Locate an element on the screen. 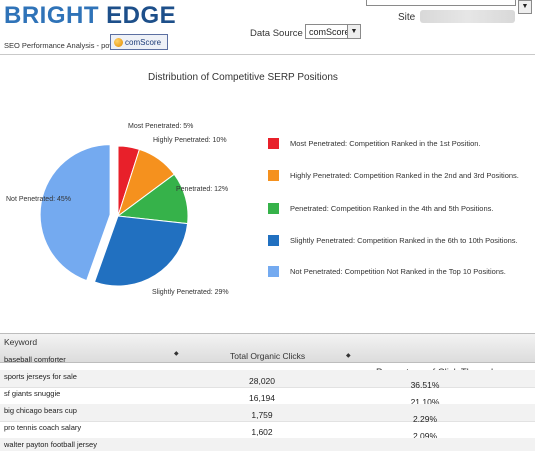 The width and height of the screenshot is (535, 451). pie-slice-label: Slightly Penetrated: 29% is located at coordinates (190, 292).